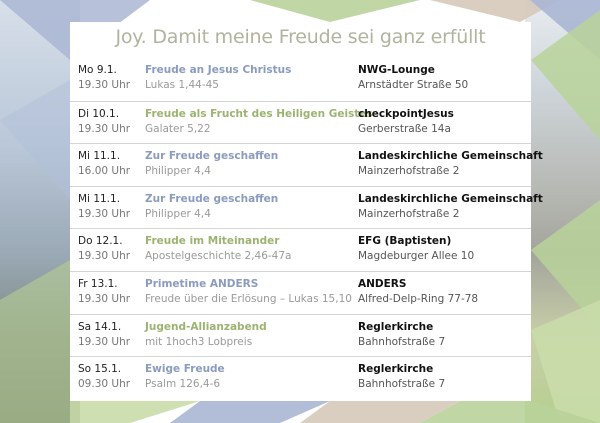 The image size is (600, 423). I want to click on event-datetime: So 15.1. 09.30 Uhr, so click(104, 377).